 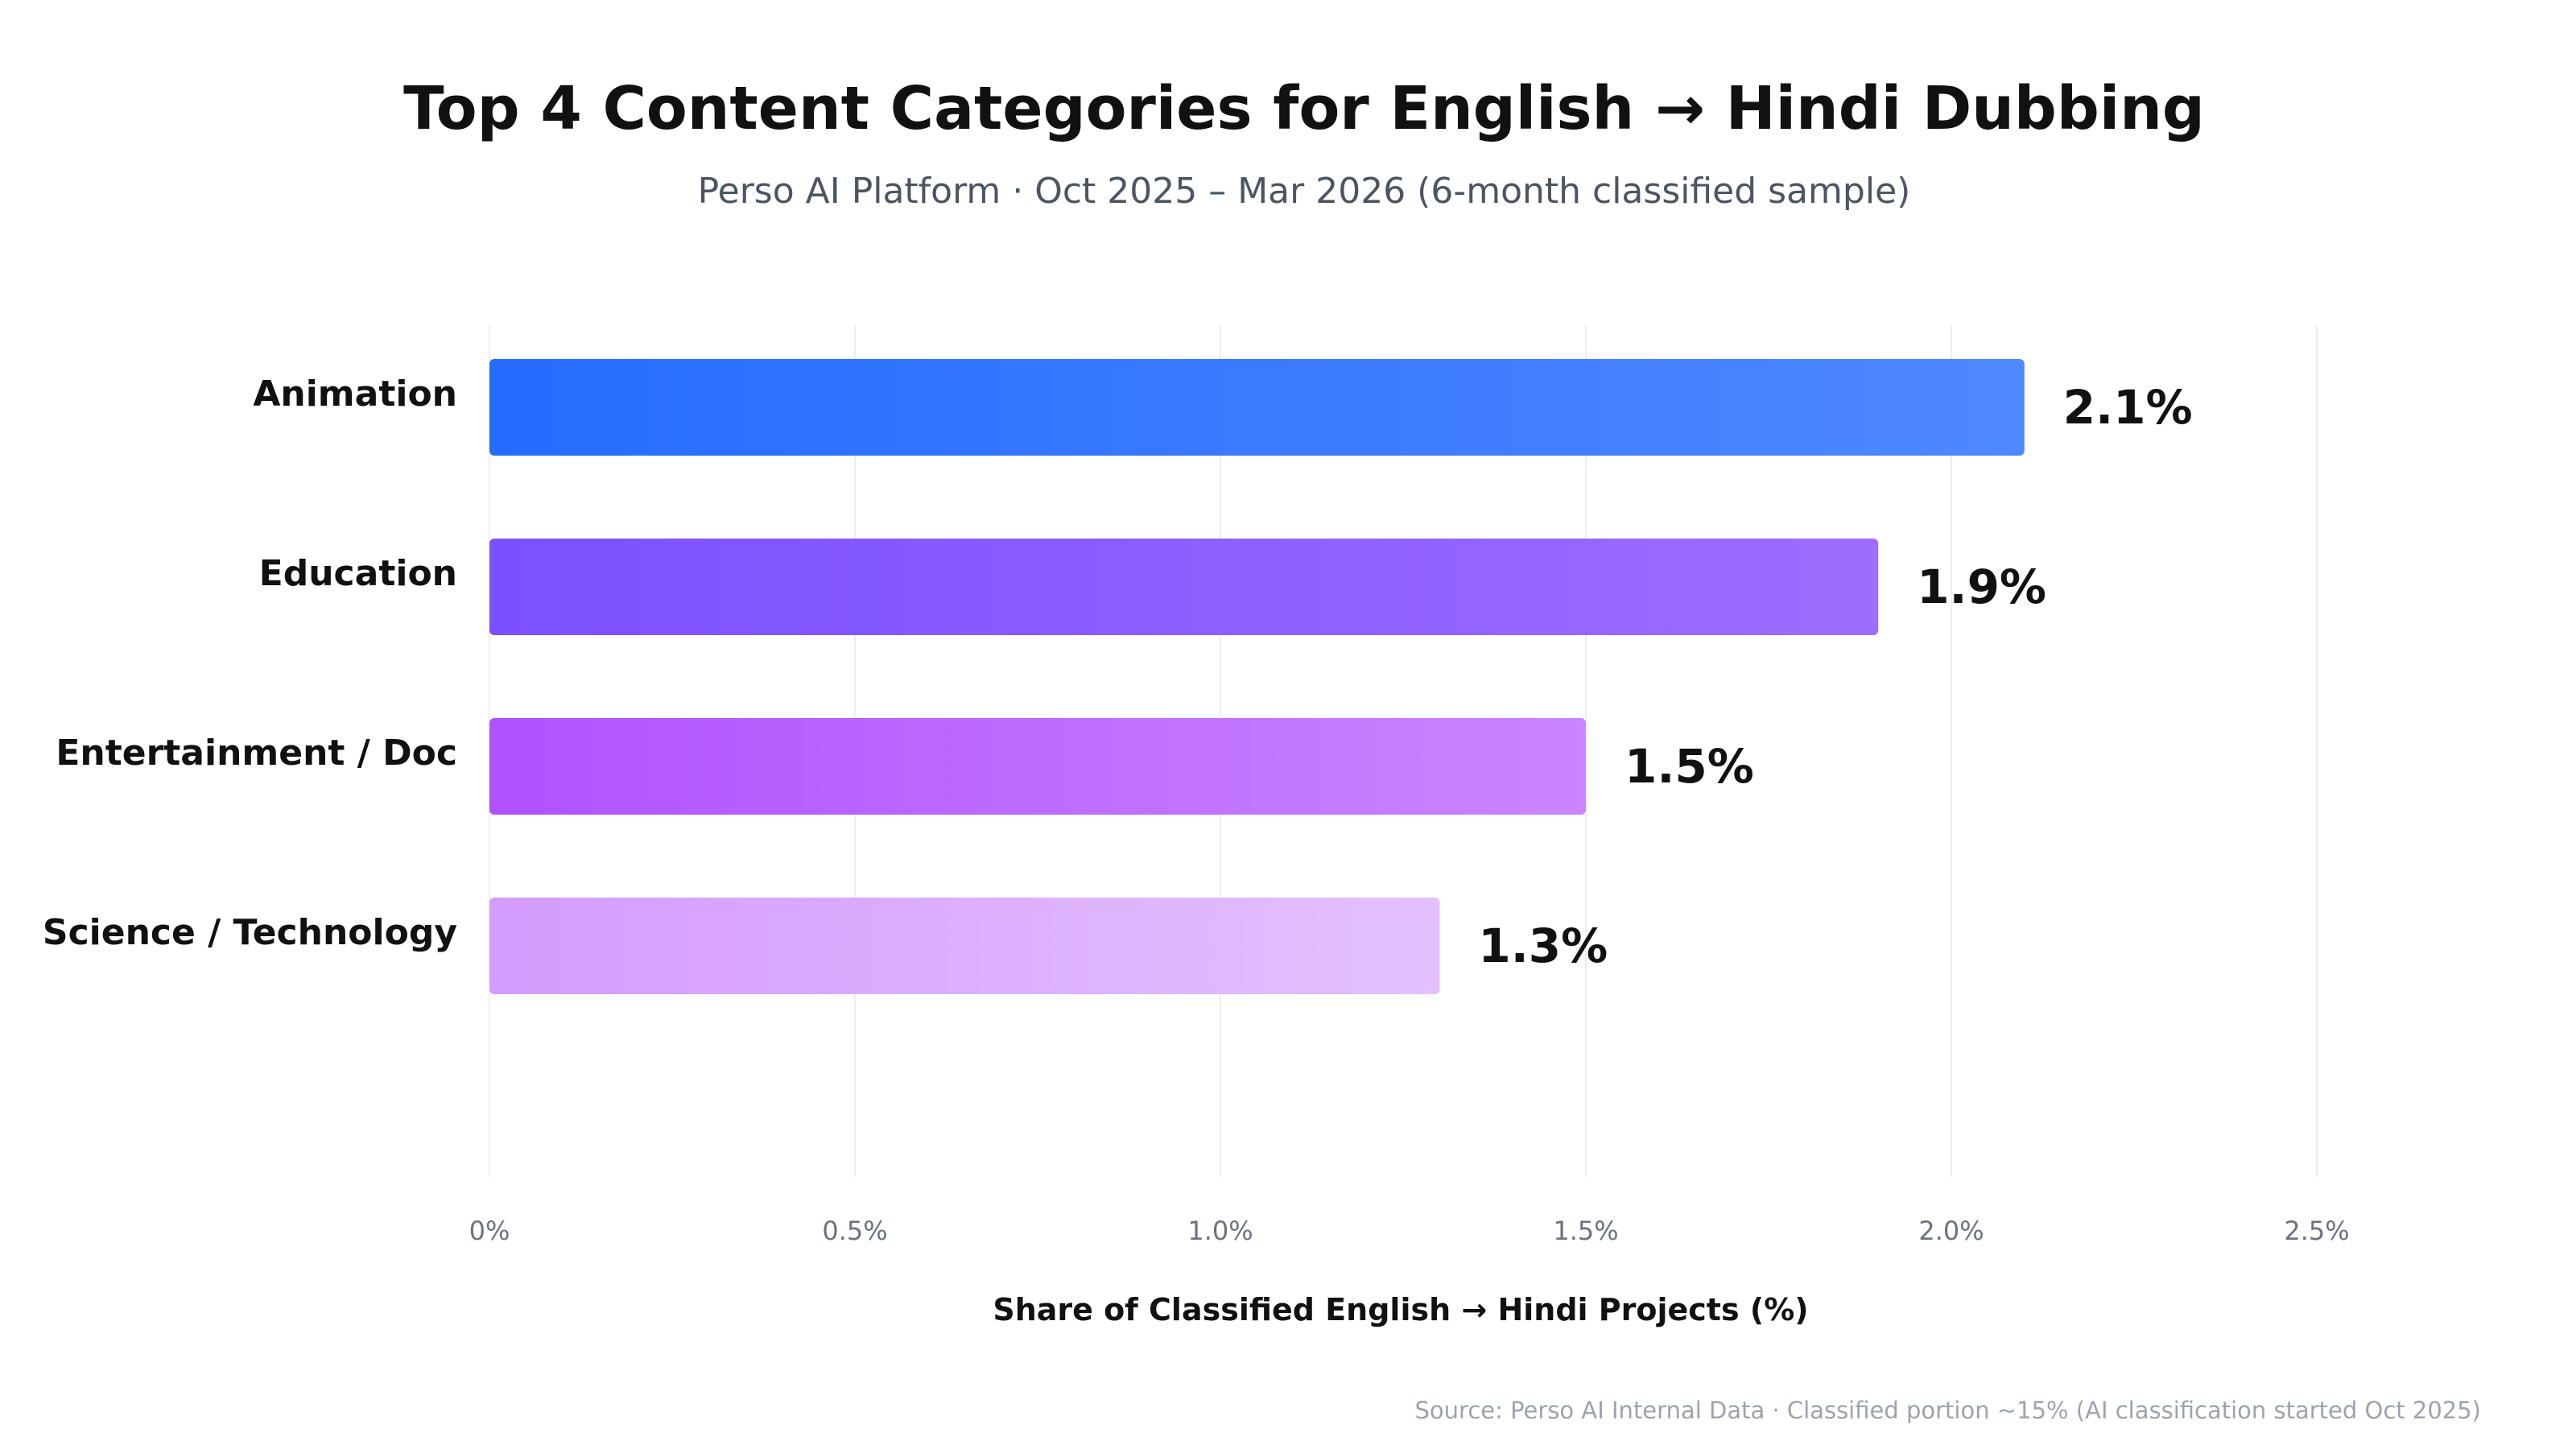 What do you see at coordinates (355, 394) in the screenshot?
I see `category-label: Animation` at bounding box center [355, 394].